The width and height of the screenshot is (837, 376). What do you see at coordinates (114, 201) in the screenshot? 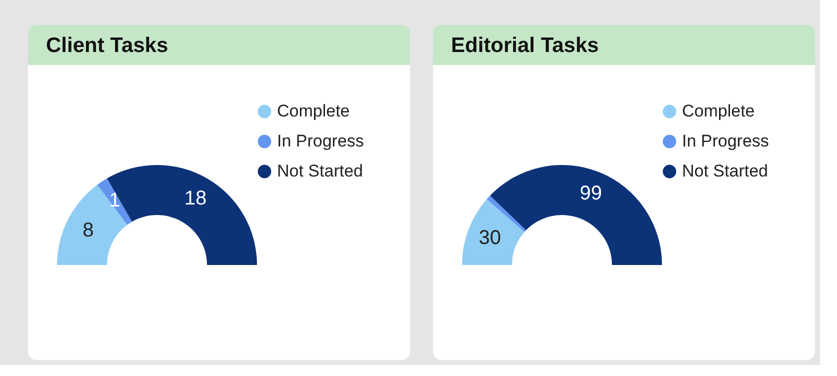
I see `data-label: 1` at bounding box center [114, 201].